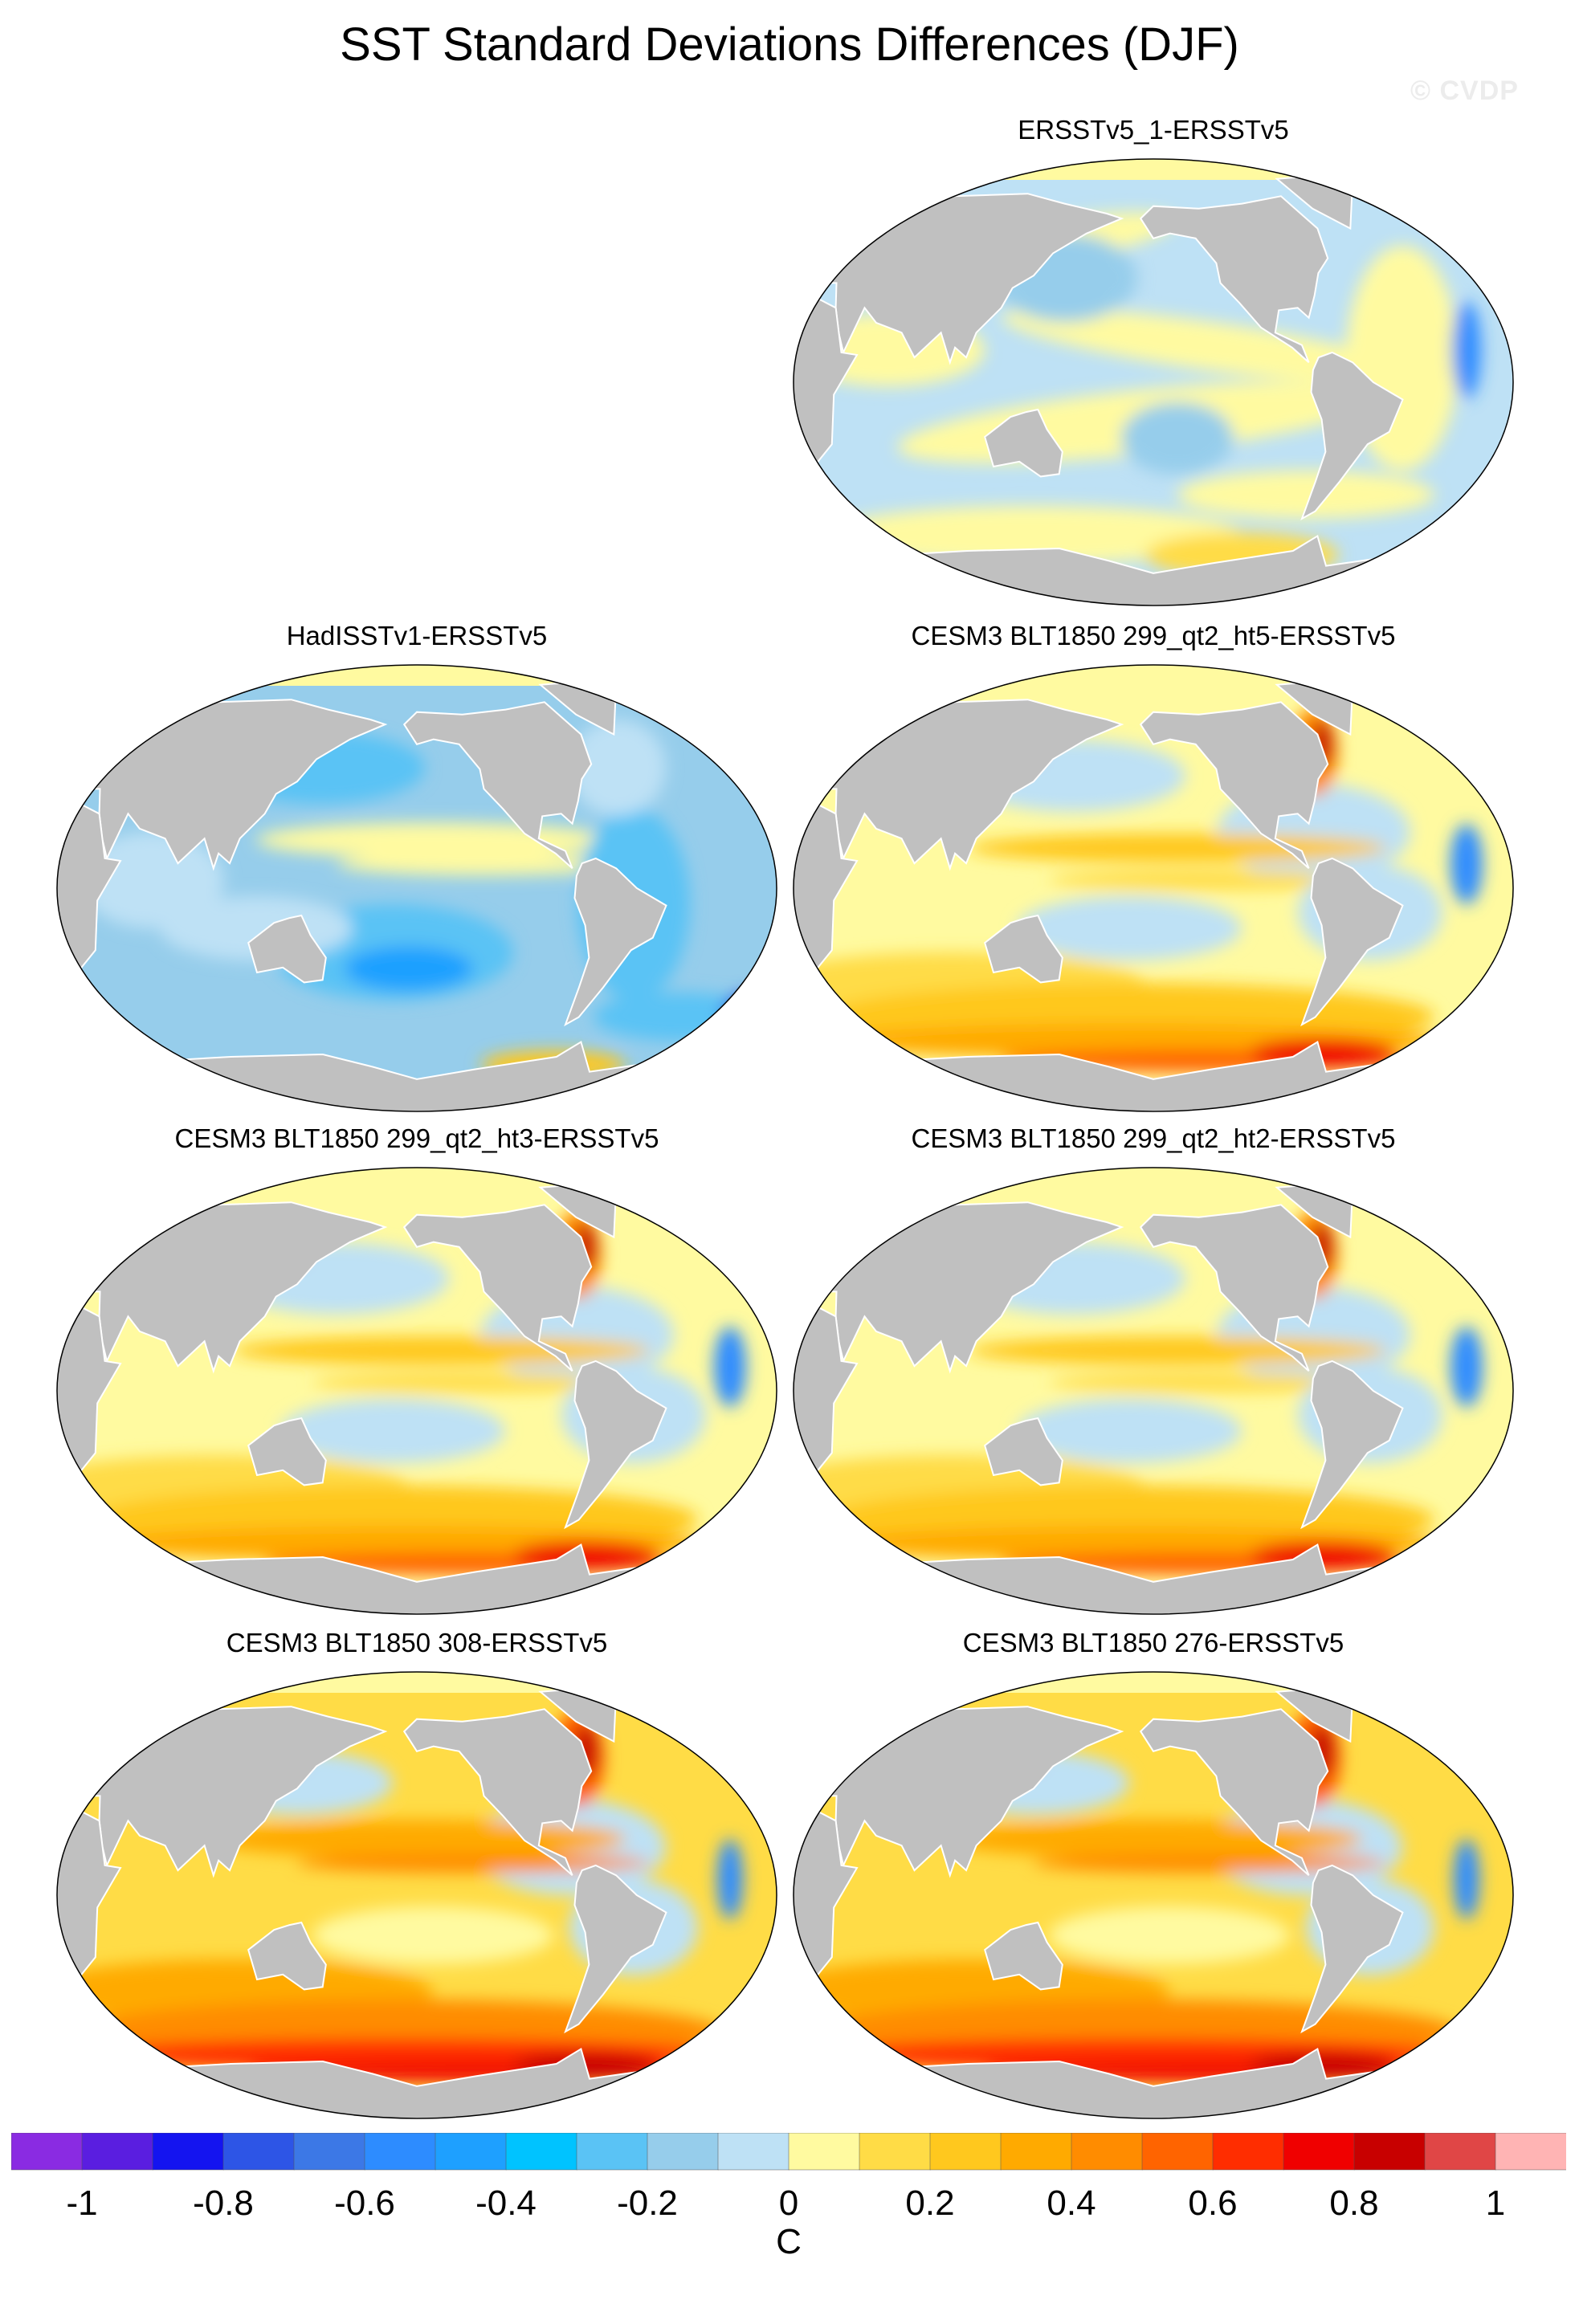  I want to click on colorbar-tick-label: 0, so click(788, 2203).